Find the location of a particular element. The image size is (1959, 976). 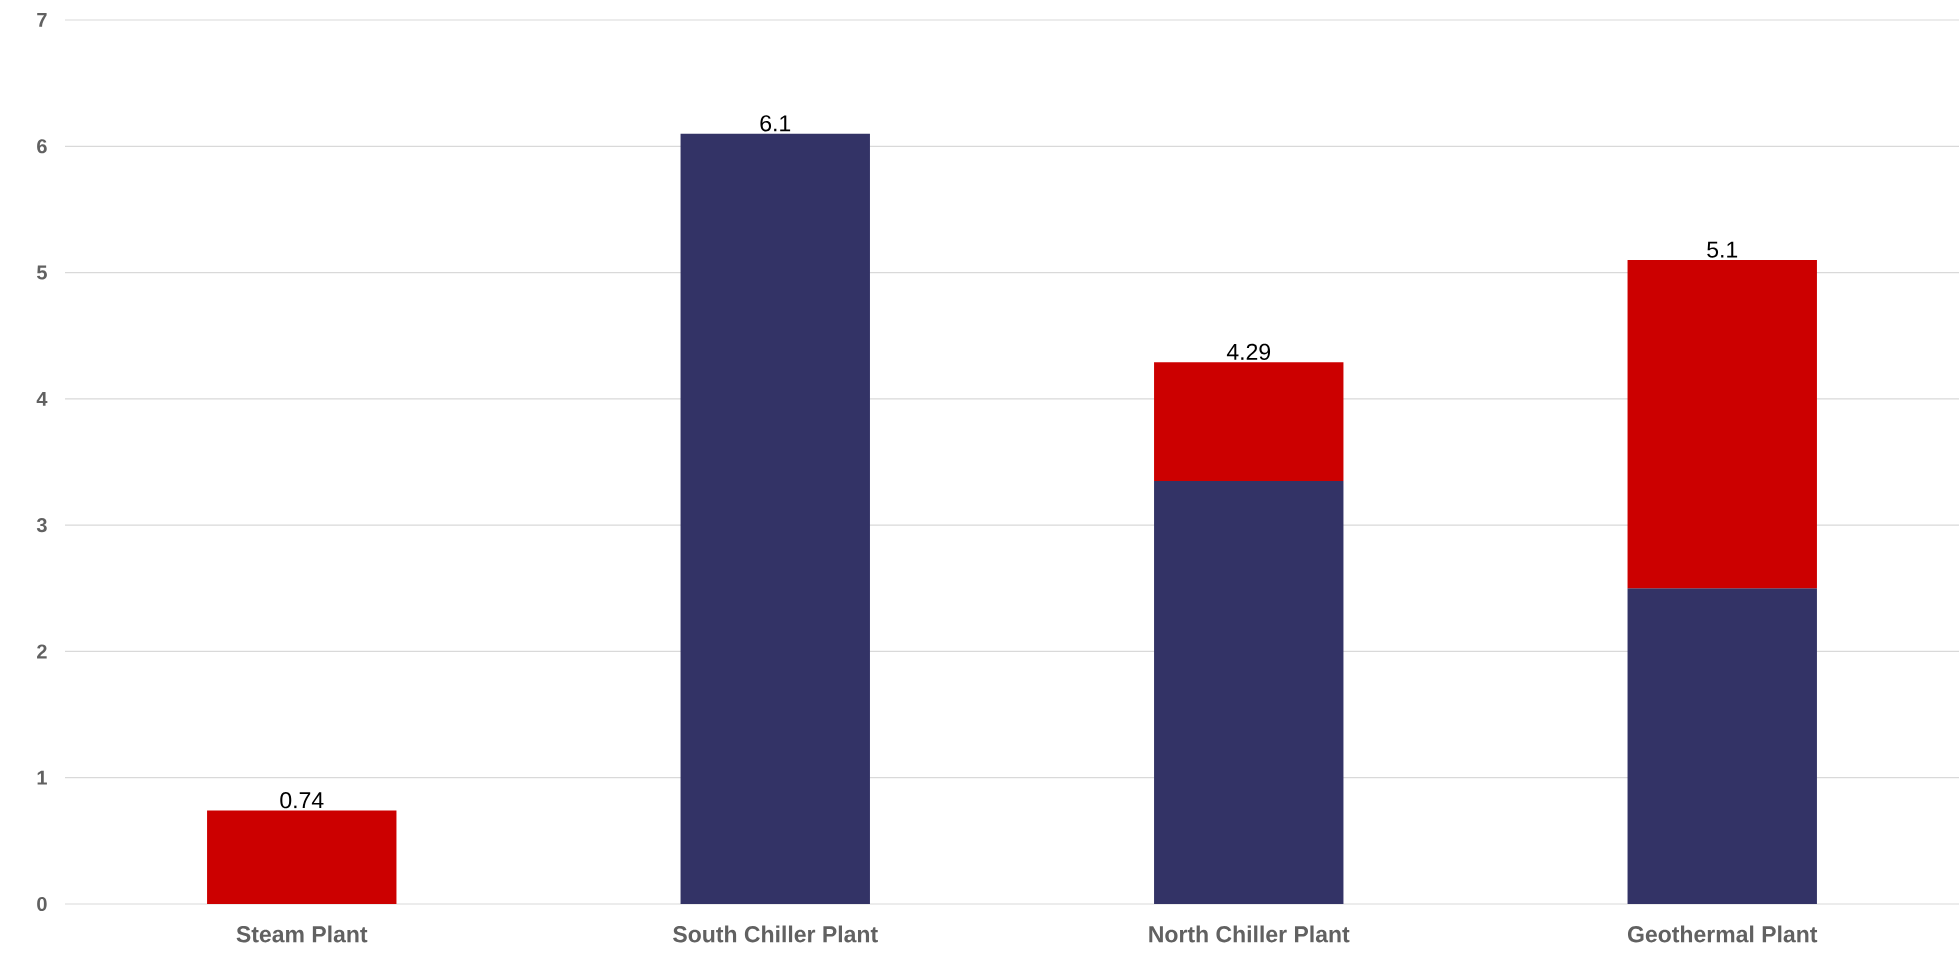

y-tick-label: 7 is located at coordinates (42, 20).